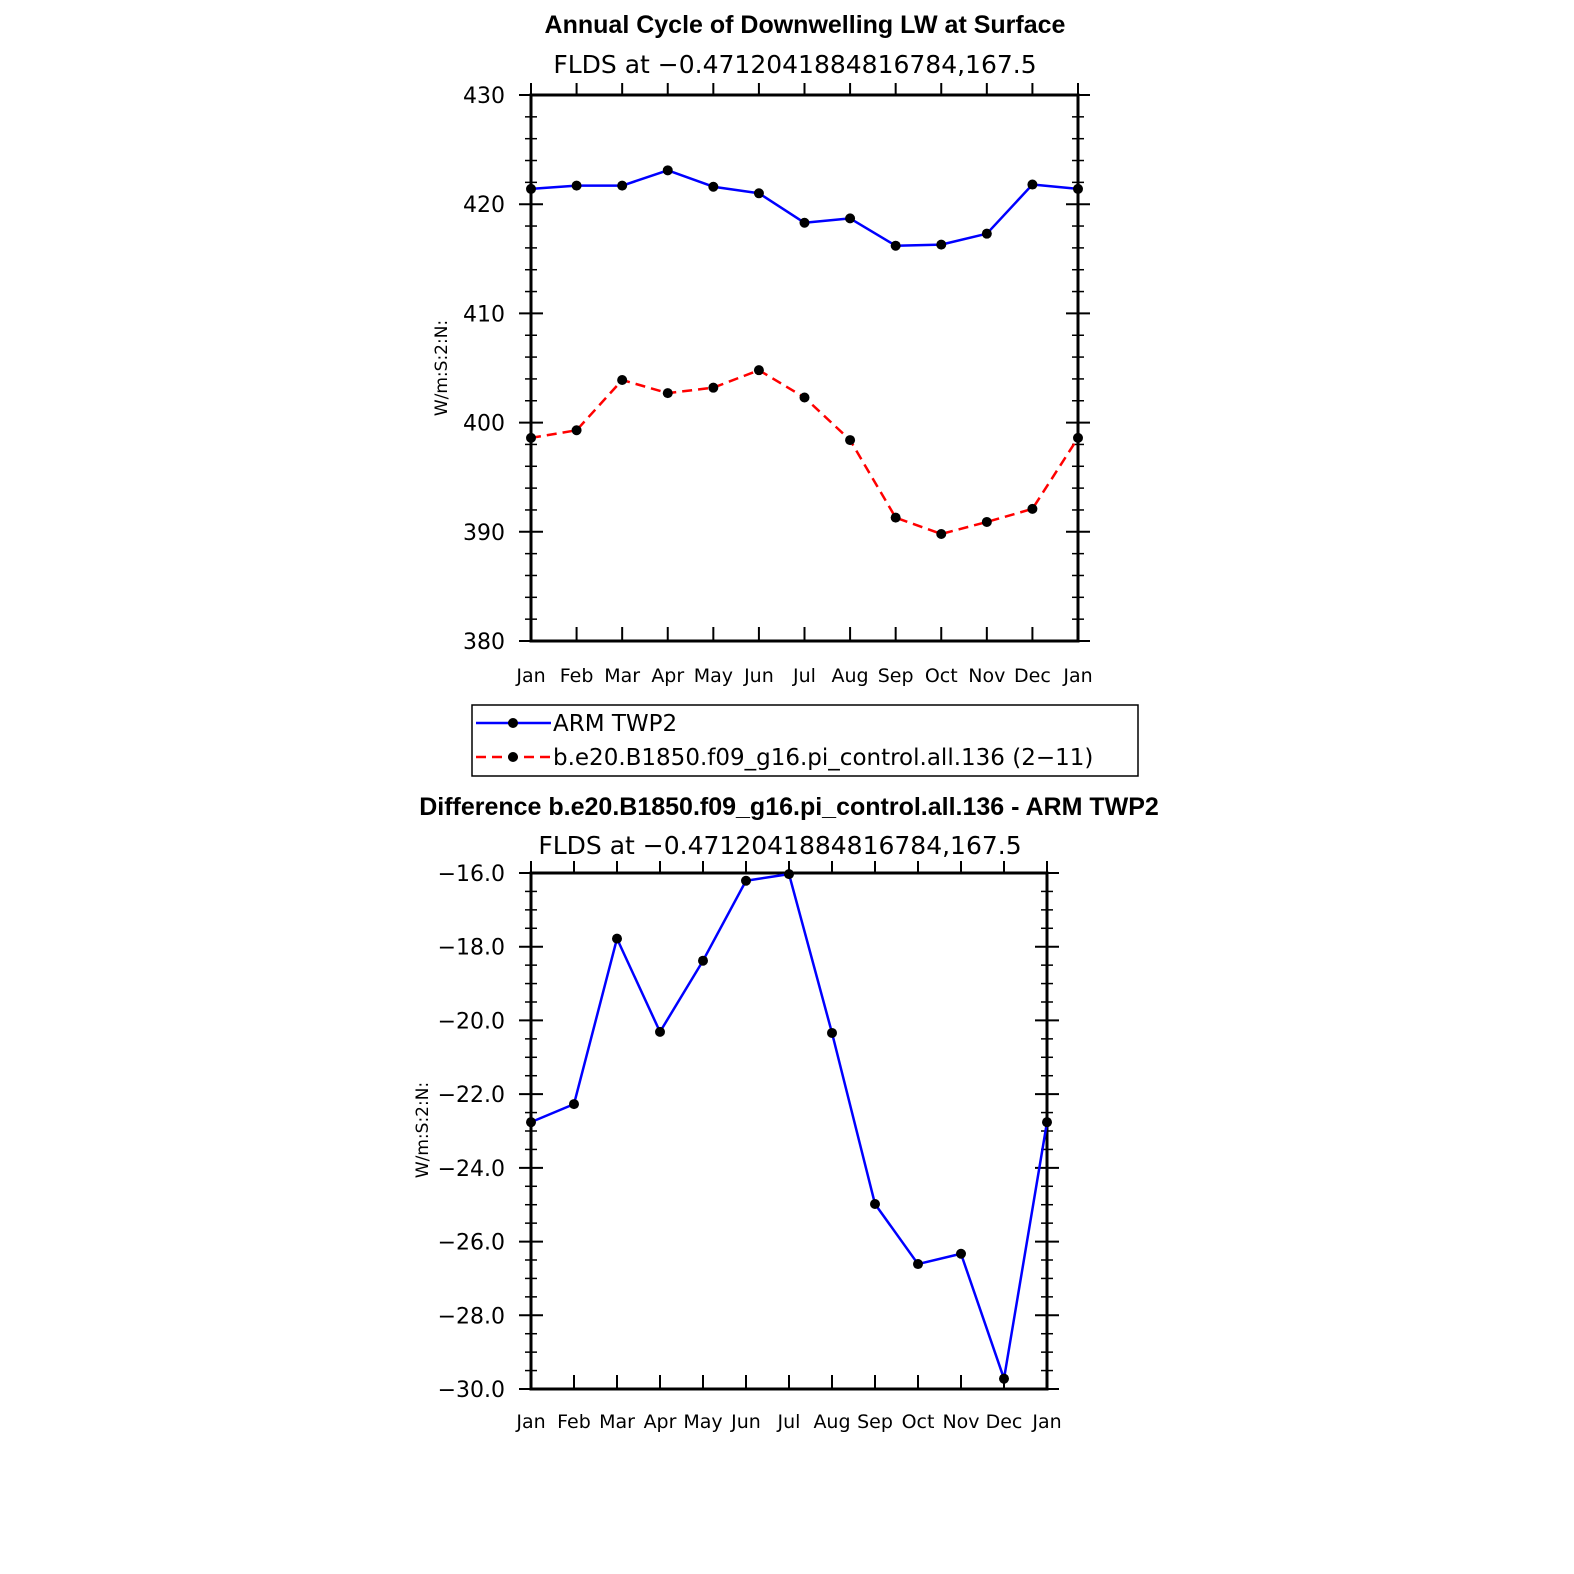 The height and width of the screenshot is (1574, 1574). Describe the element at coordinates (513, 723) in the screenshot. I see `legend-marker-arm-twp2` at that location.